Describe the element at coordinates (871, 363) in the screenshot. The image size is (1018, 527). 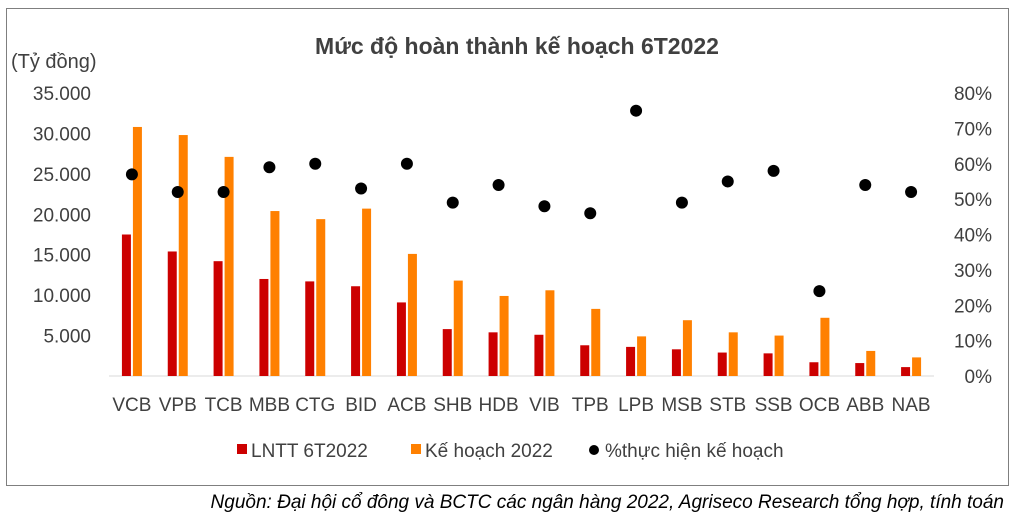
I see `bar-kehoach-abb` at that location.